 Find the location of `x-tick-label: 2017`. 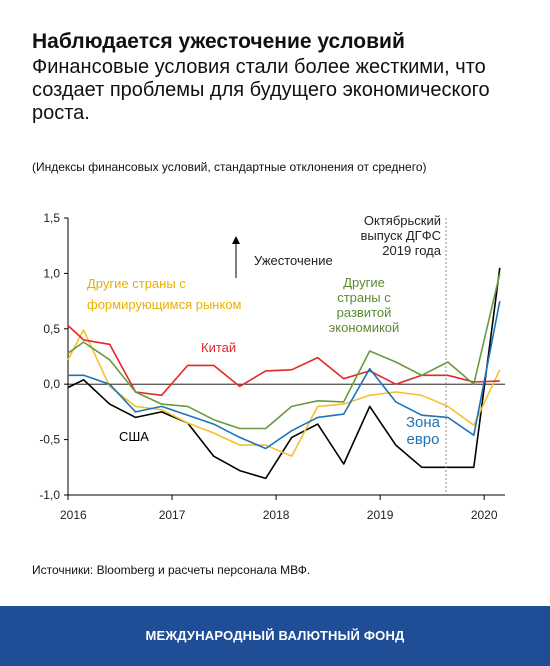

x-tick-label: 2017 is located at coordinates (172, 515).